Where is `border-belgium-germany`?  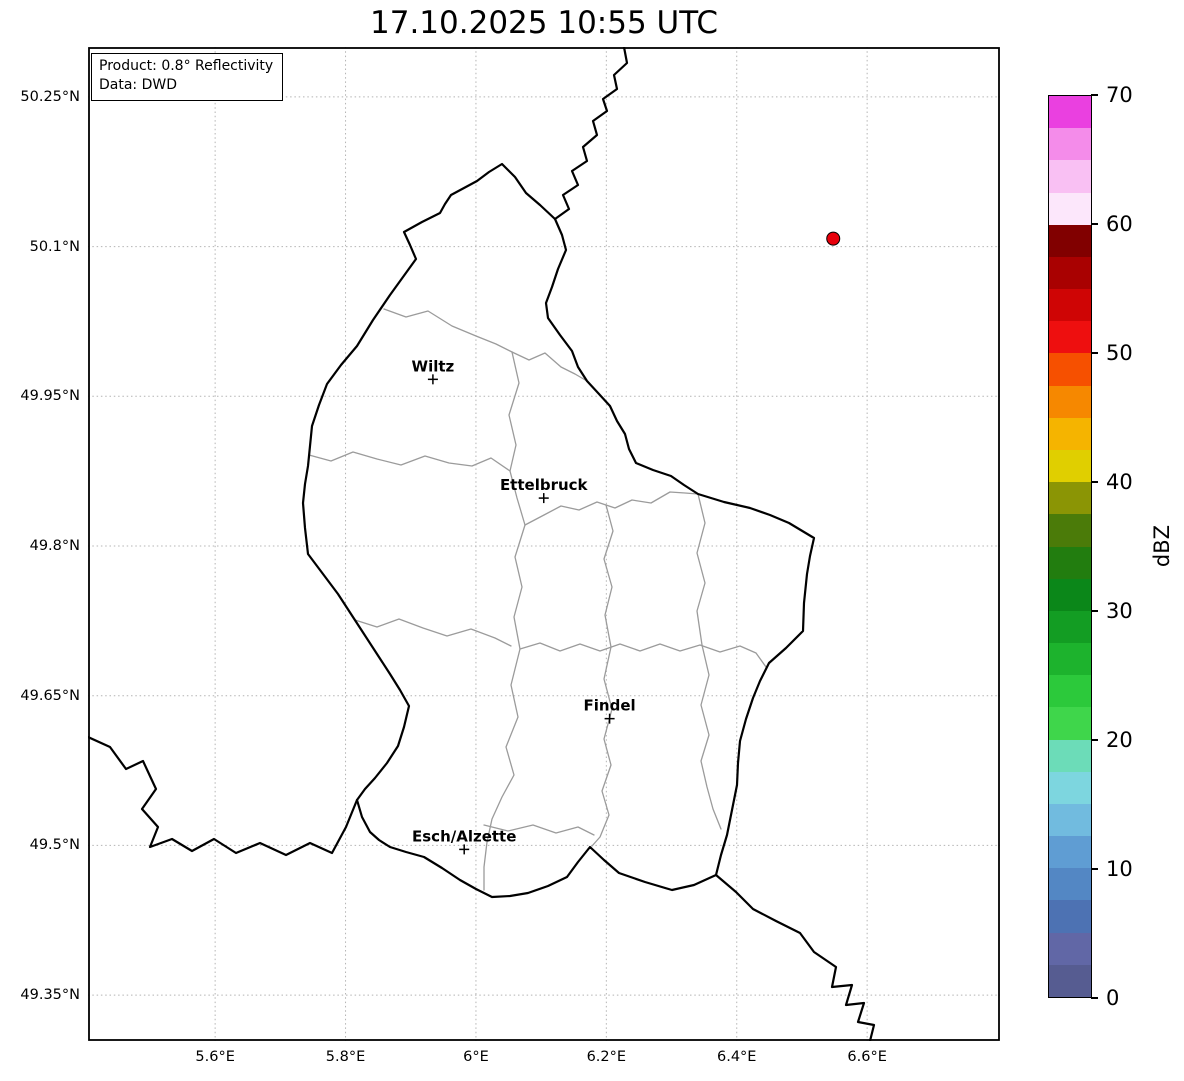 border-belgium-germany is located at coordinates (591, 134).